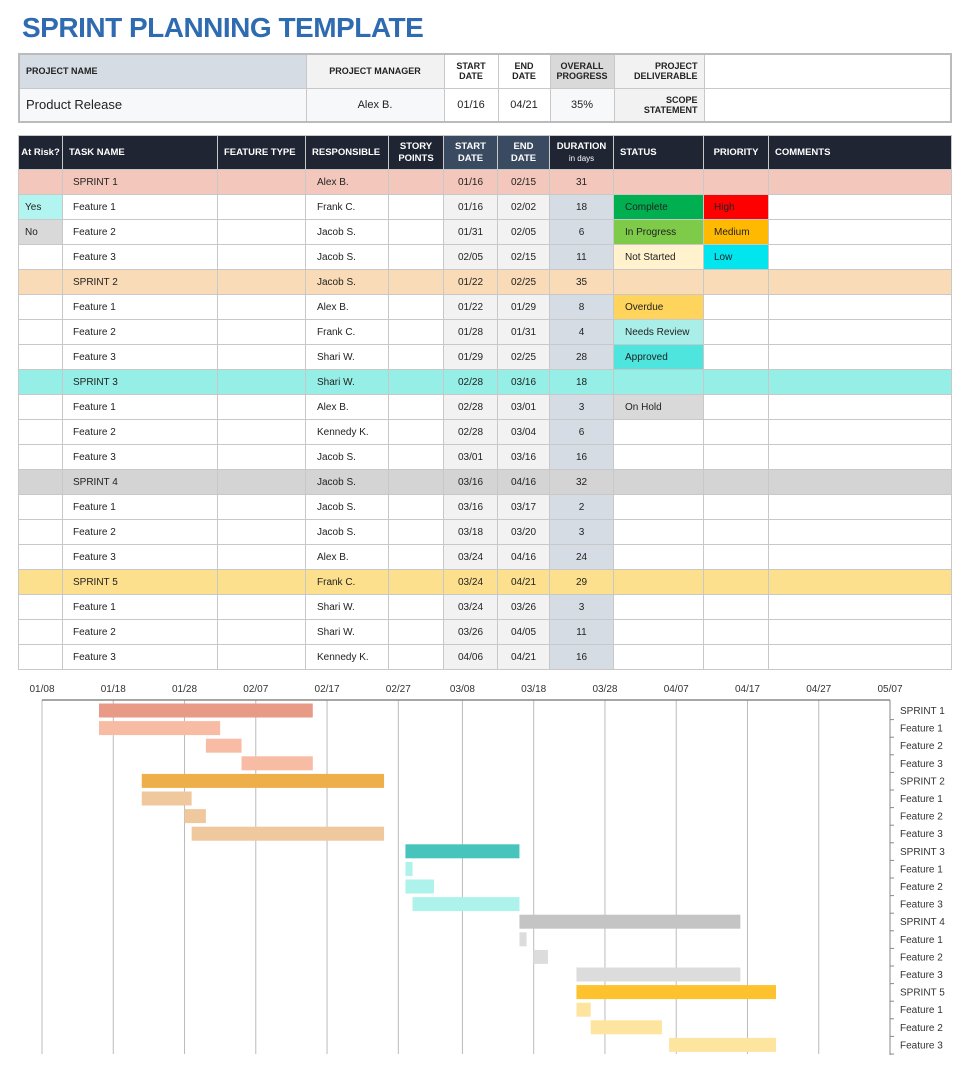 The width and height of the screenshot is (972, 1083). What do you see at coordinates (736, 207) in the screenshot?
I see `priority-cell: High` at bounding box center [736, 207].